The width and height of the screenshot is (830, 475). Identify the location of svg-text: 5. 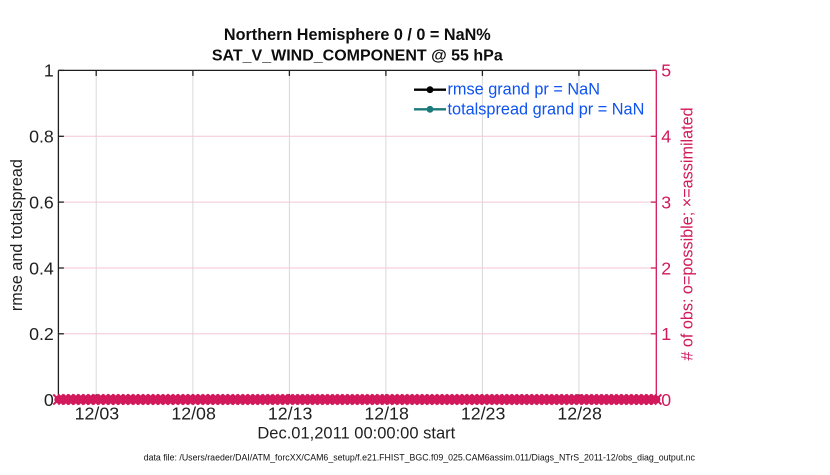
(666, 71).